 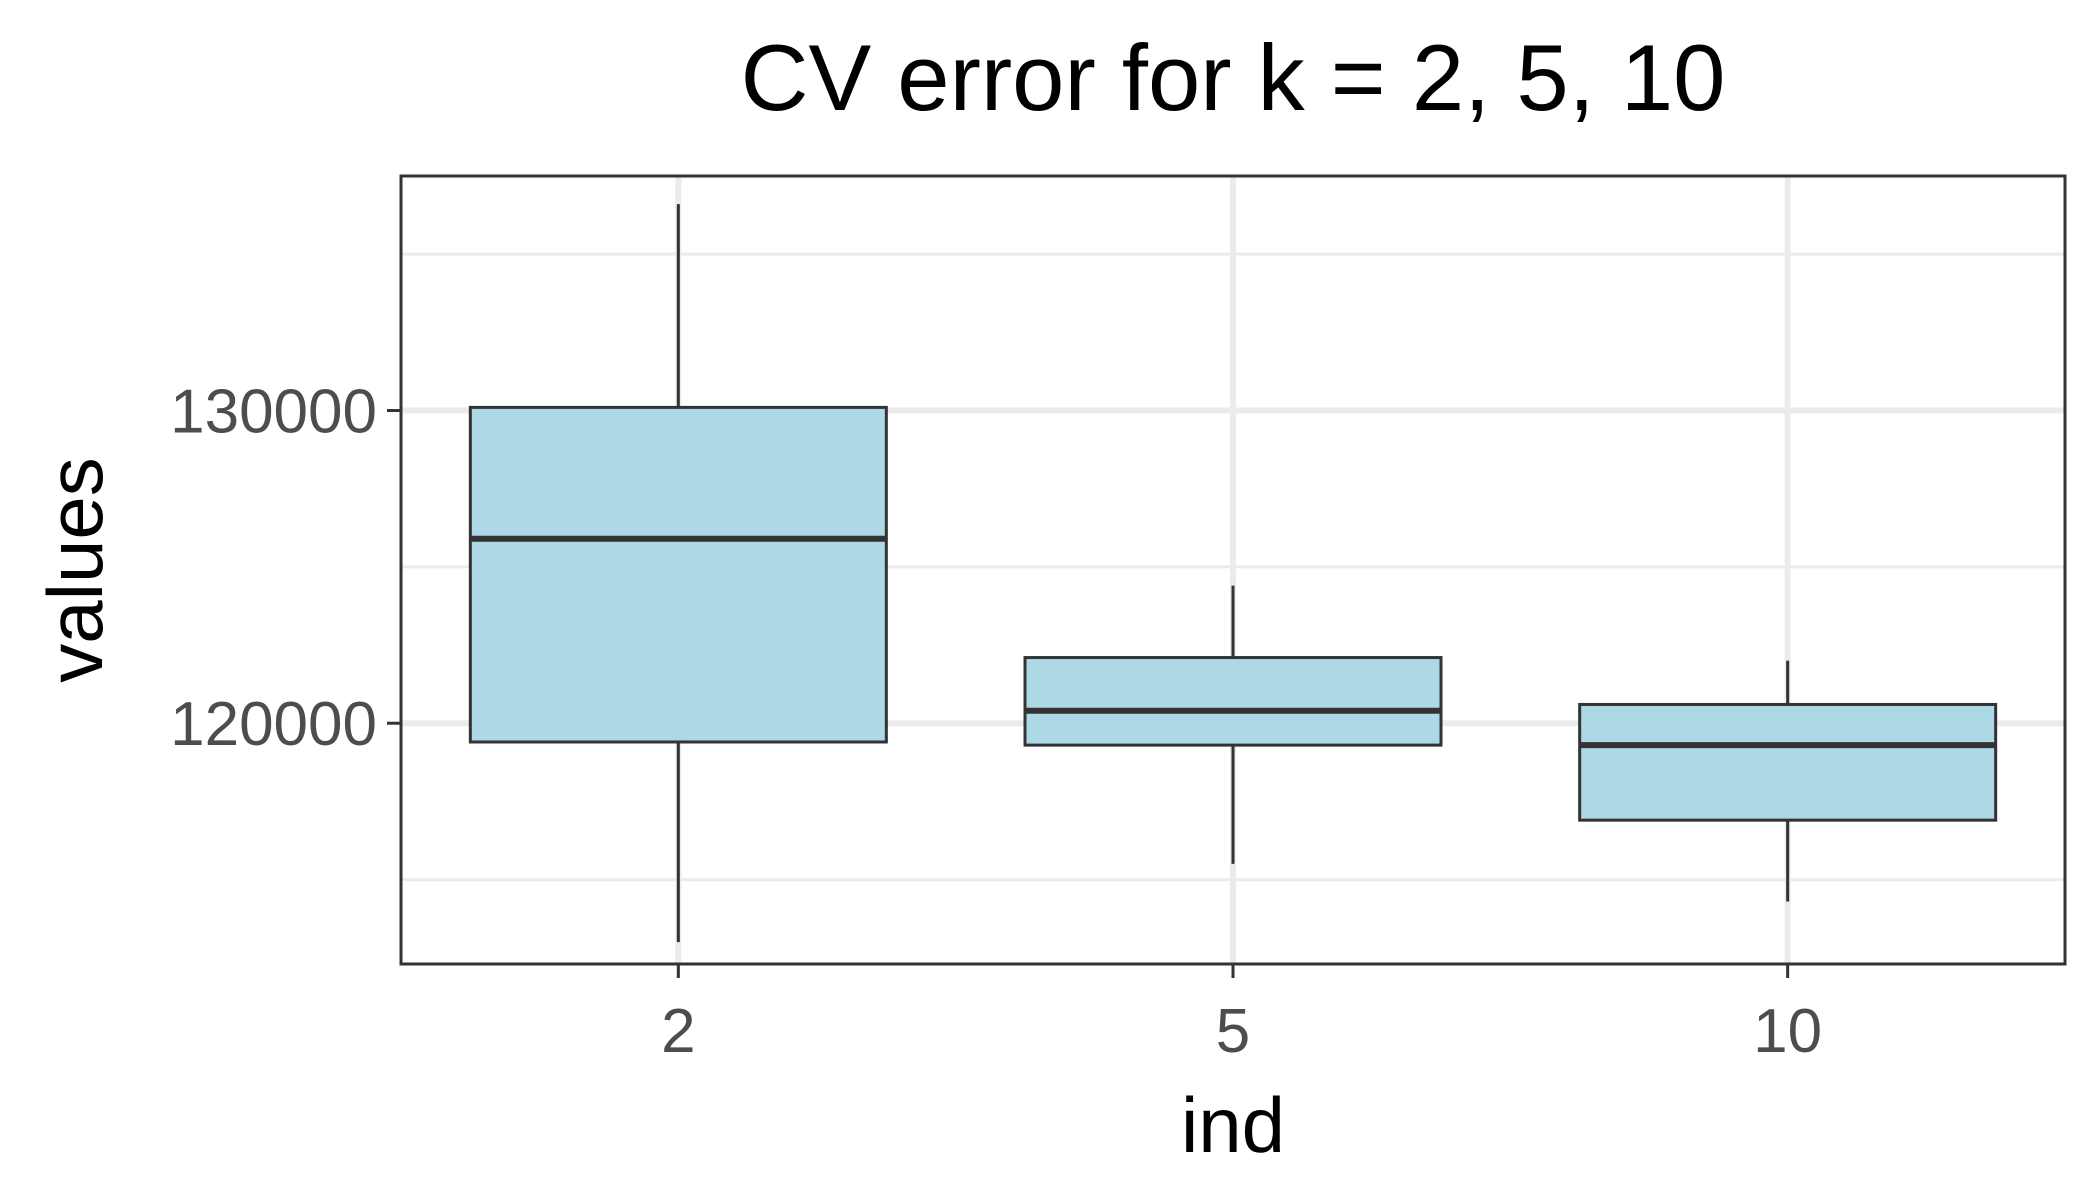 I want to click on x-tick-label: 2, so click(x=678, y=1031).